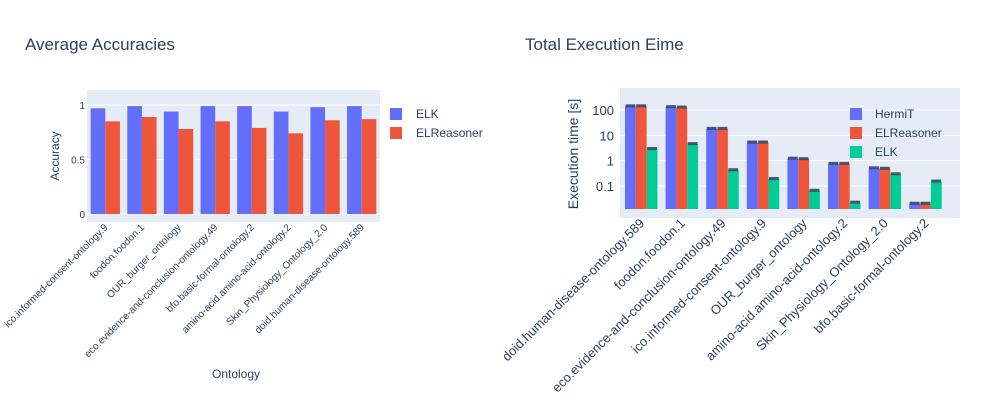 Image resolution: width=1000 pixels, height=400 pixels. Describe the element at coordinates (607, 135) in the screenshot. I see `execution-time-y-tick-label: 10` at that location.